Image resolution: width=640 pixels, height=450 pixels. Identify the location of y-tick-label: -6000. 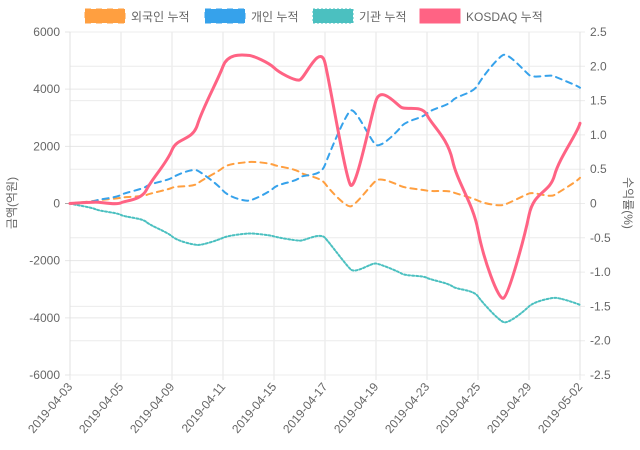
(44, 375).